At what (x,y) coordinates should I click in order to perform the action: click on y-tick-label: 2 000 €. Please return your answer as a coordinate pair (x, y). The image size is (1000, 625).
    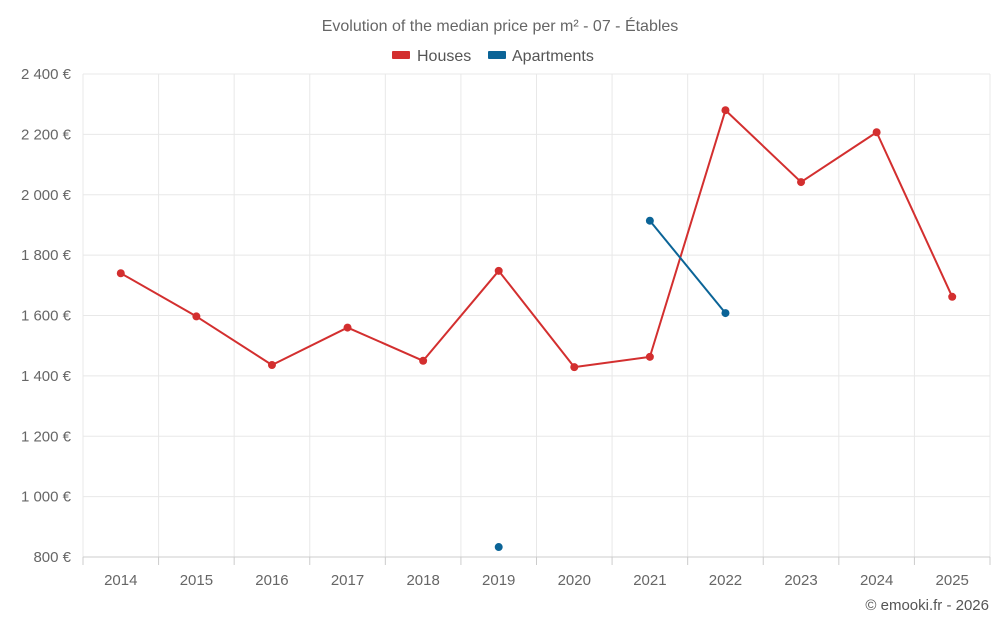
    Looking at the image, I should click on (46, 195).